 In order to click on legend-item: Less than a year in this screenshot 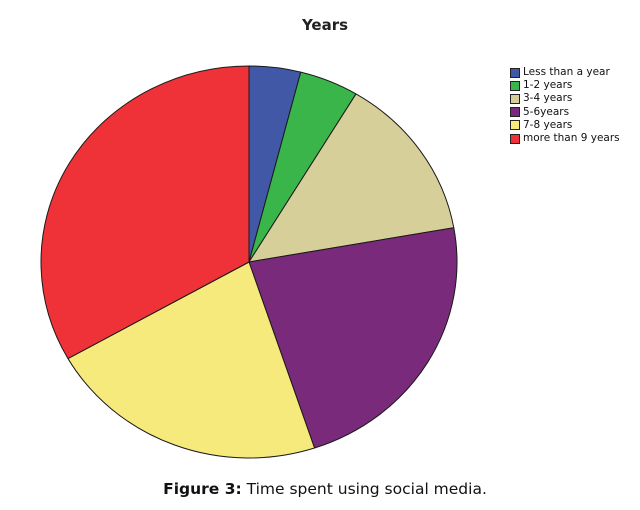, I will do `click(565, 72)`.